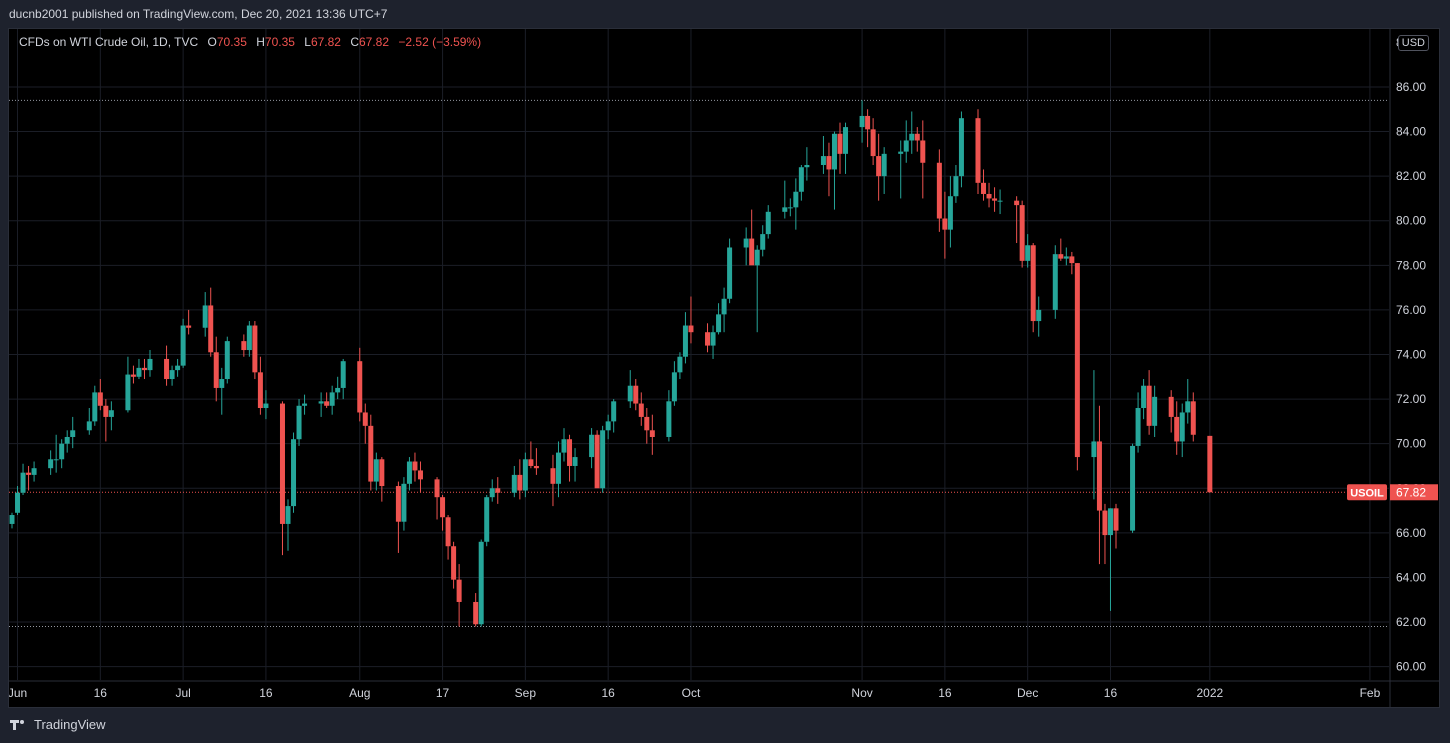 The image size is (1450, 743). What do you see at coordinates (1411, 265) in the screenshot?
I see `y-tick-label: 78.00` at bounding box center [1411, 265].